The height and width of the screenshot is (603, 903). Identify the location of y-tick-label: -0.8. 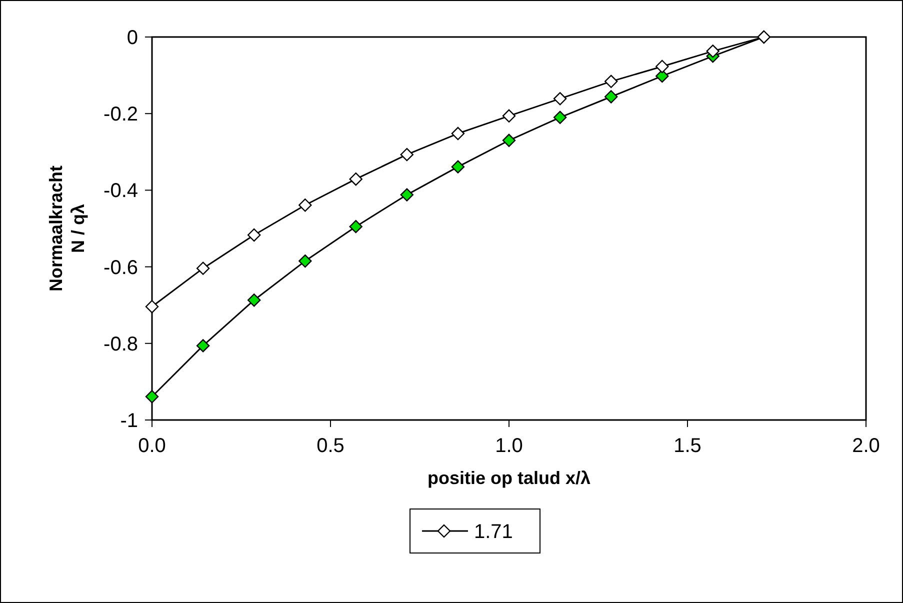
(121, 344).